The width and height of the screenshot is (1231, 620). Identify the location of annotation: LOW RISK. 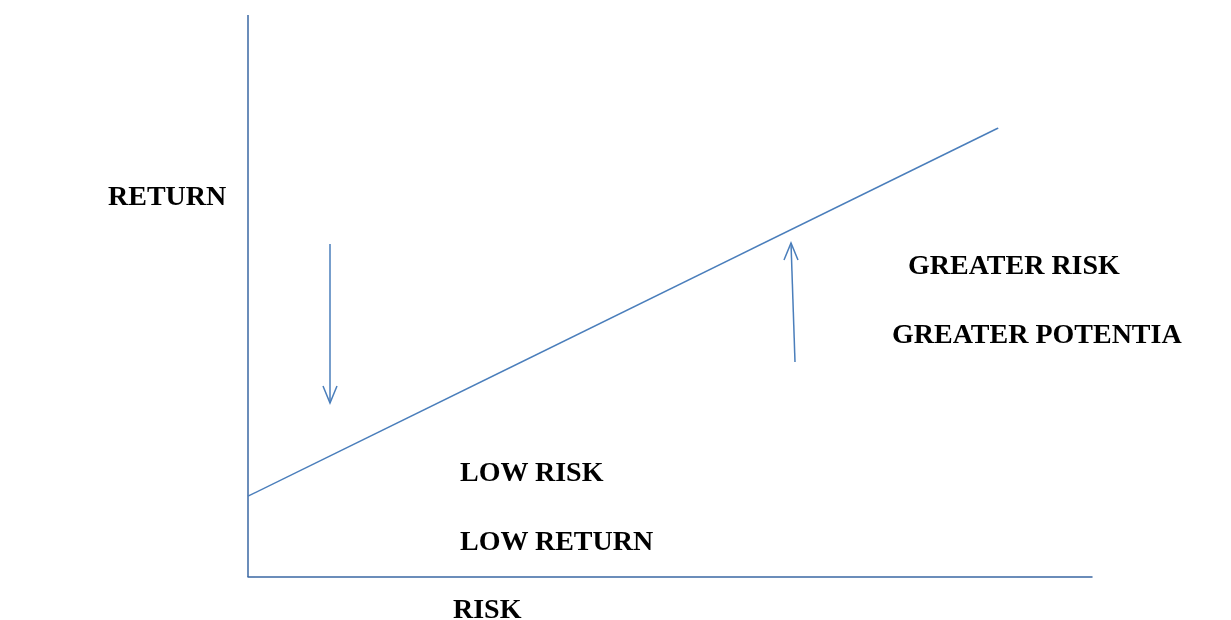
(532, 471).